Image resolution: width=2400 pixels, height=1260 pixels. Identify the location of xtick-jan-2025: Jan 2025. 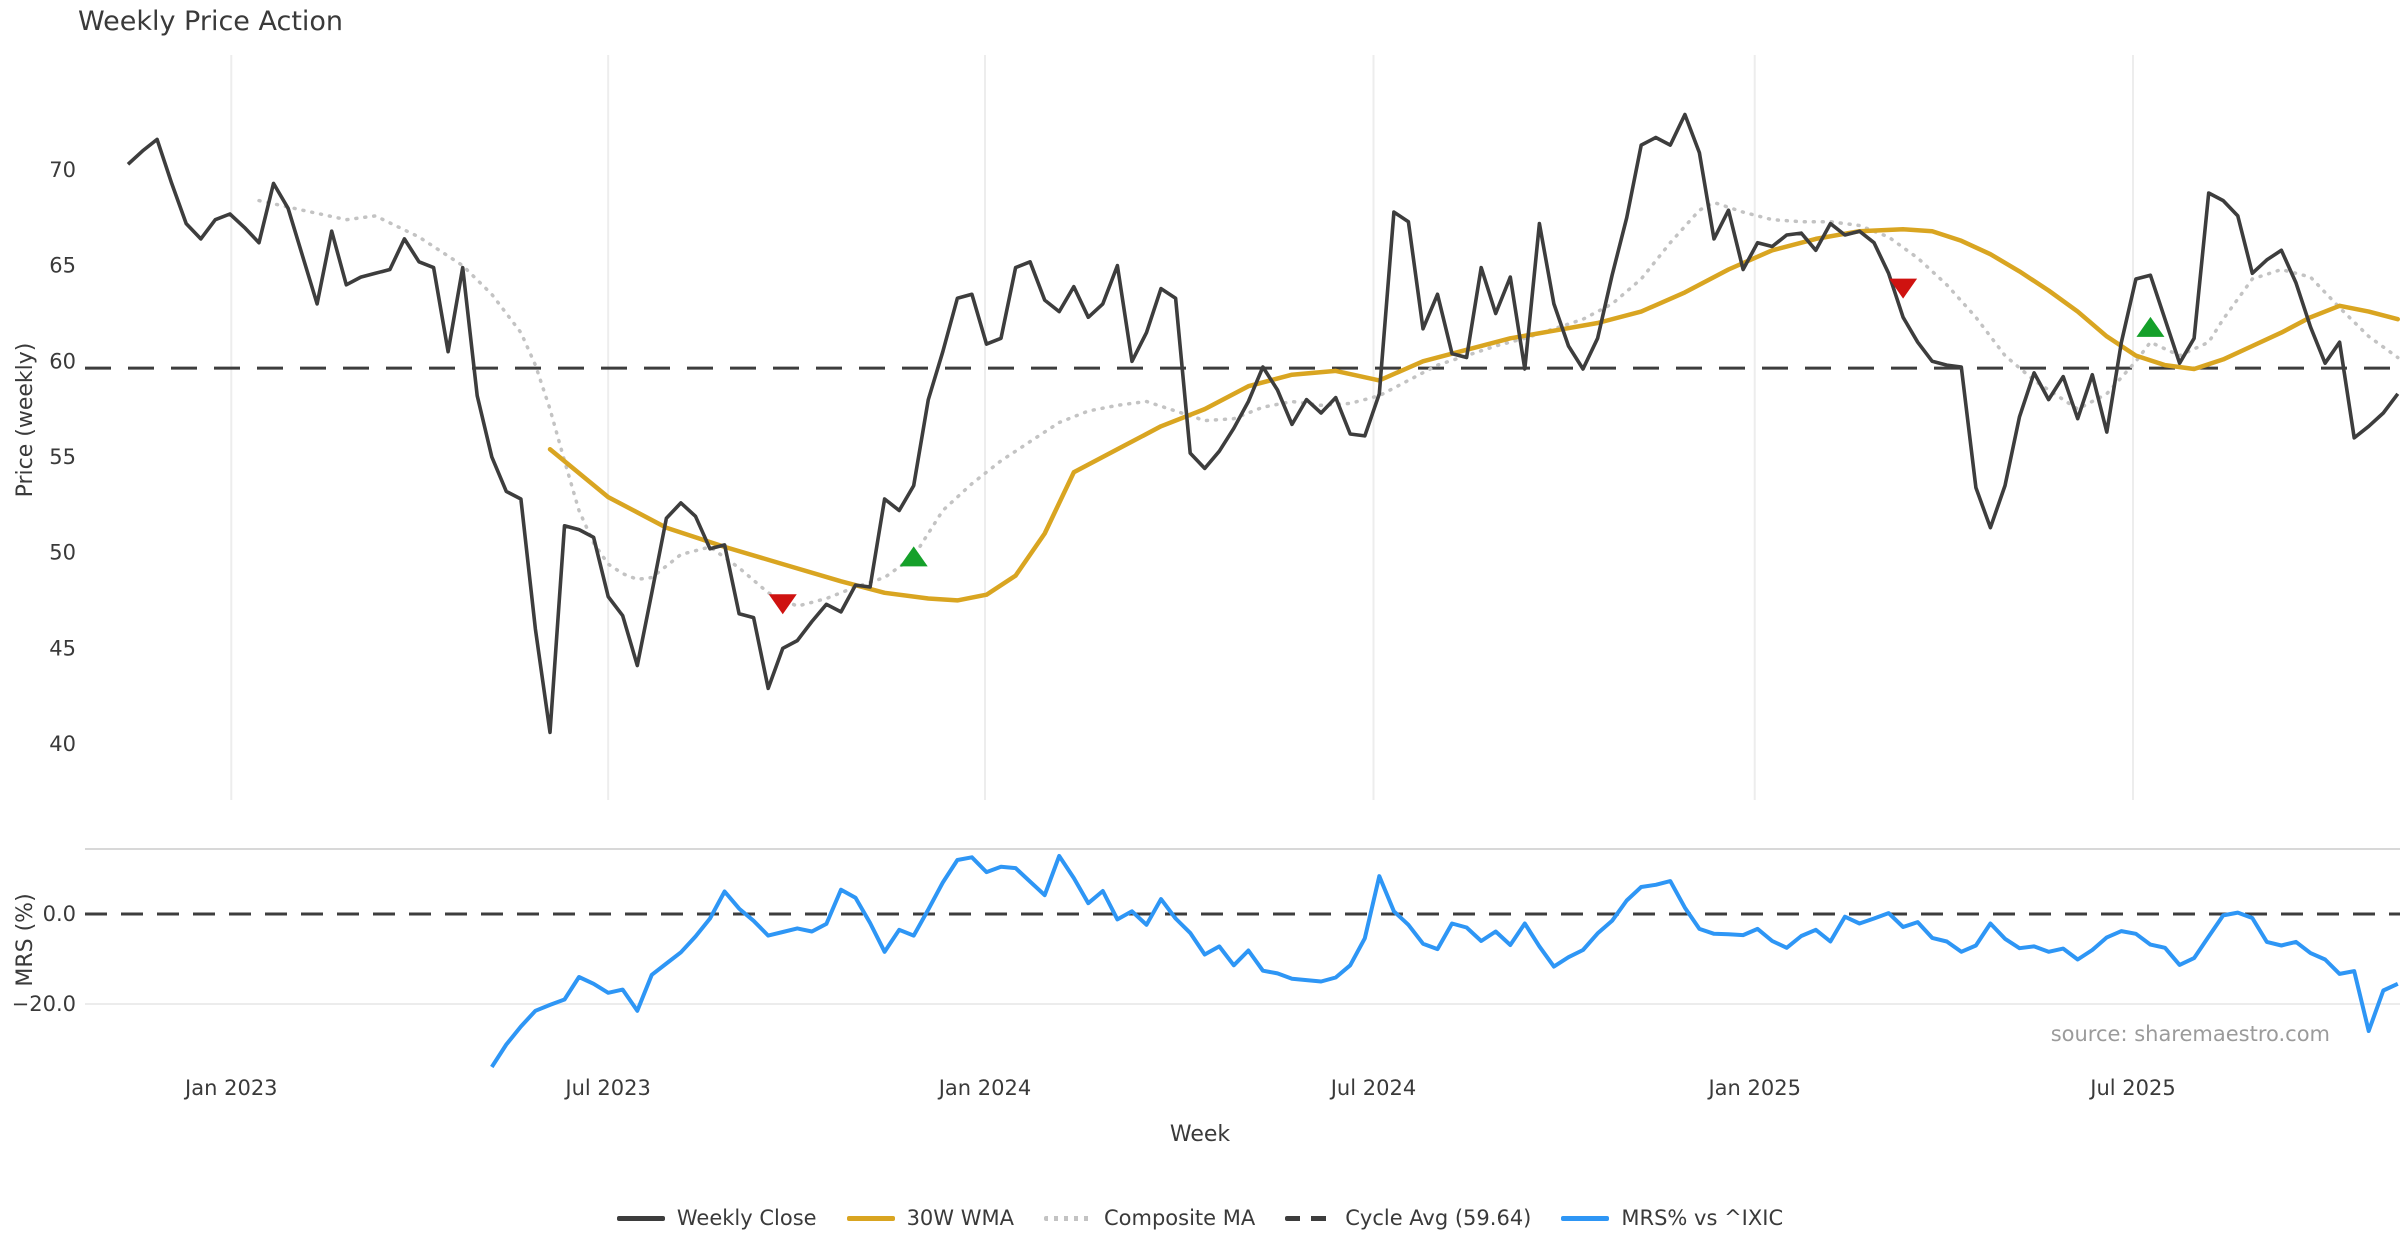
(1753, 1088).